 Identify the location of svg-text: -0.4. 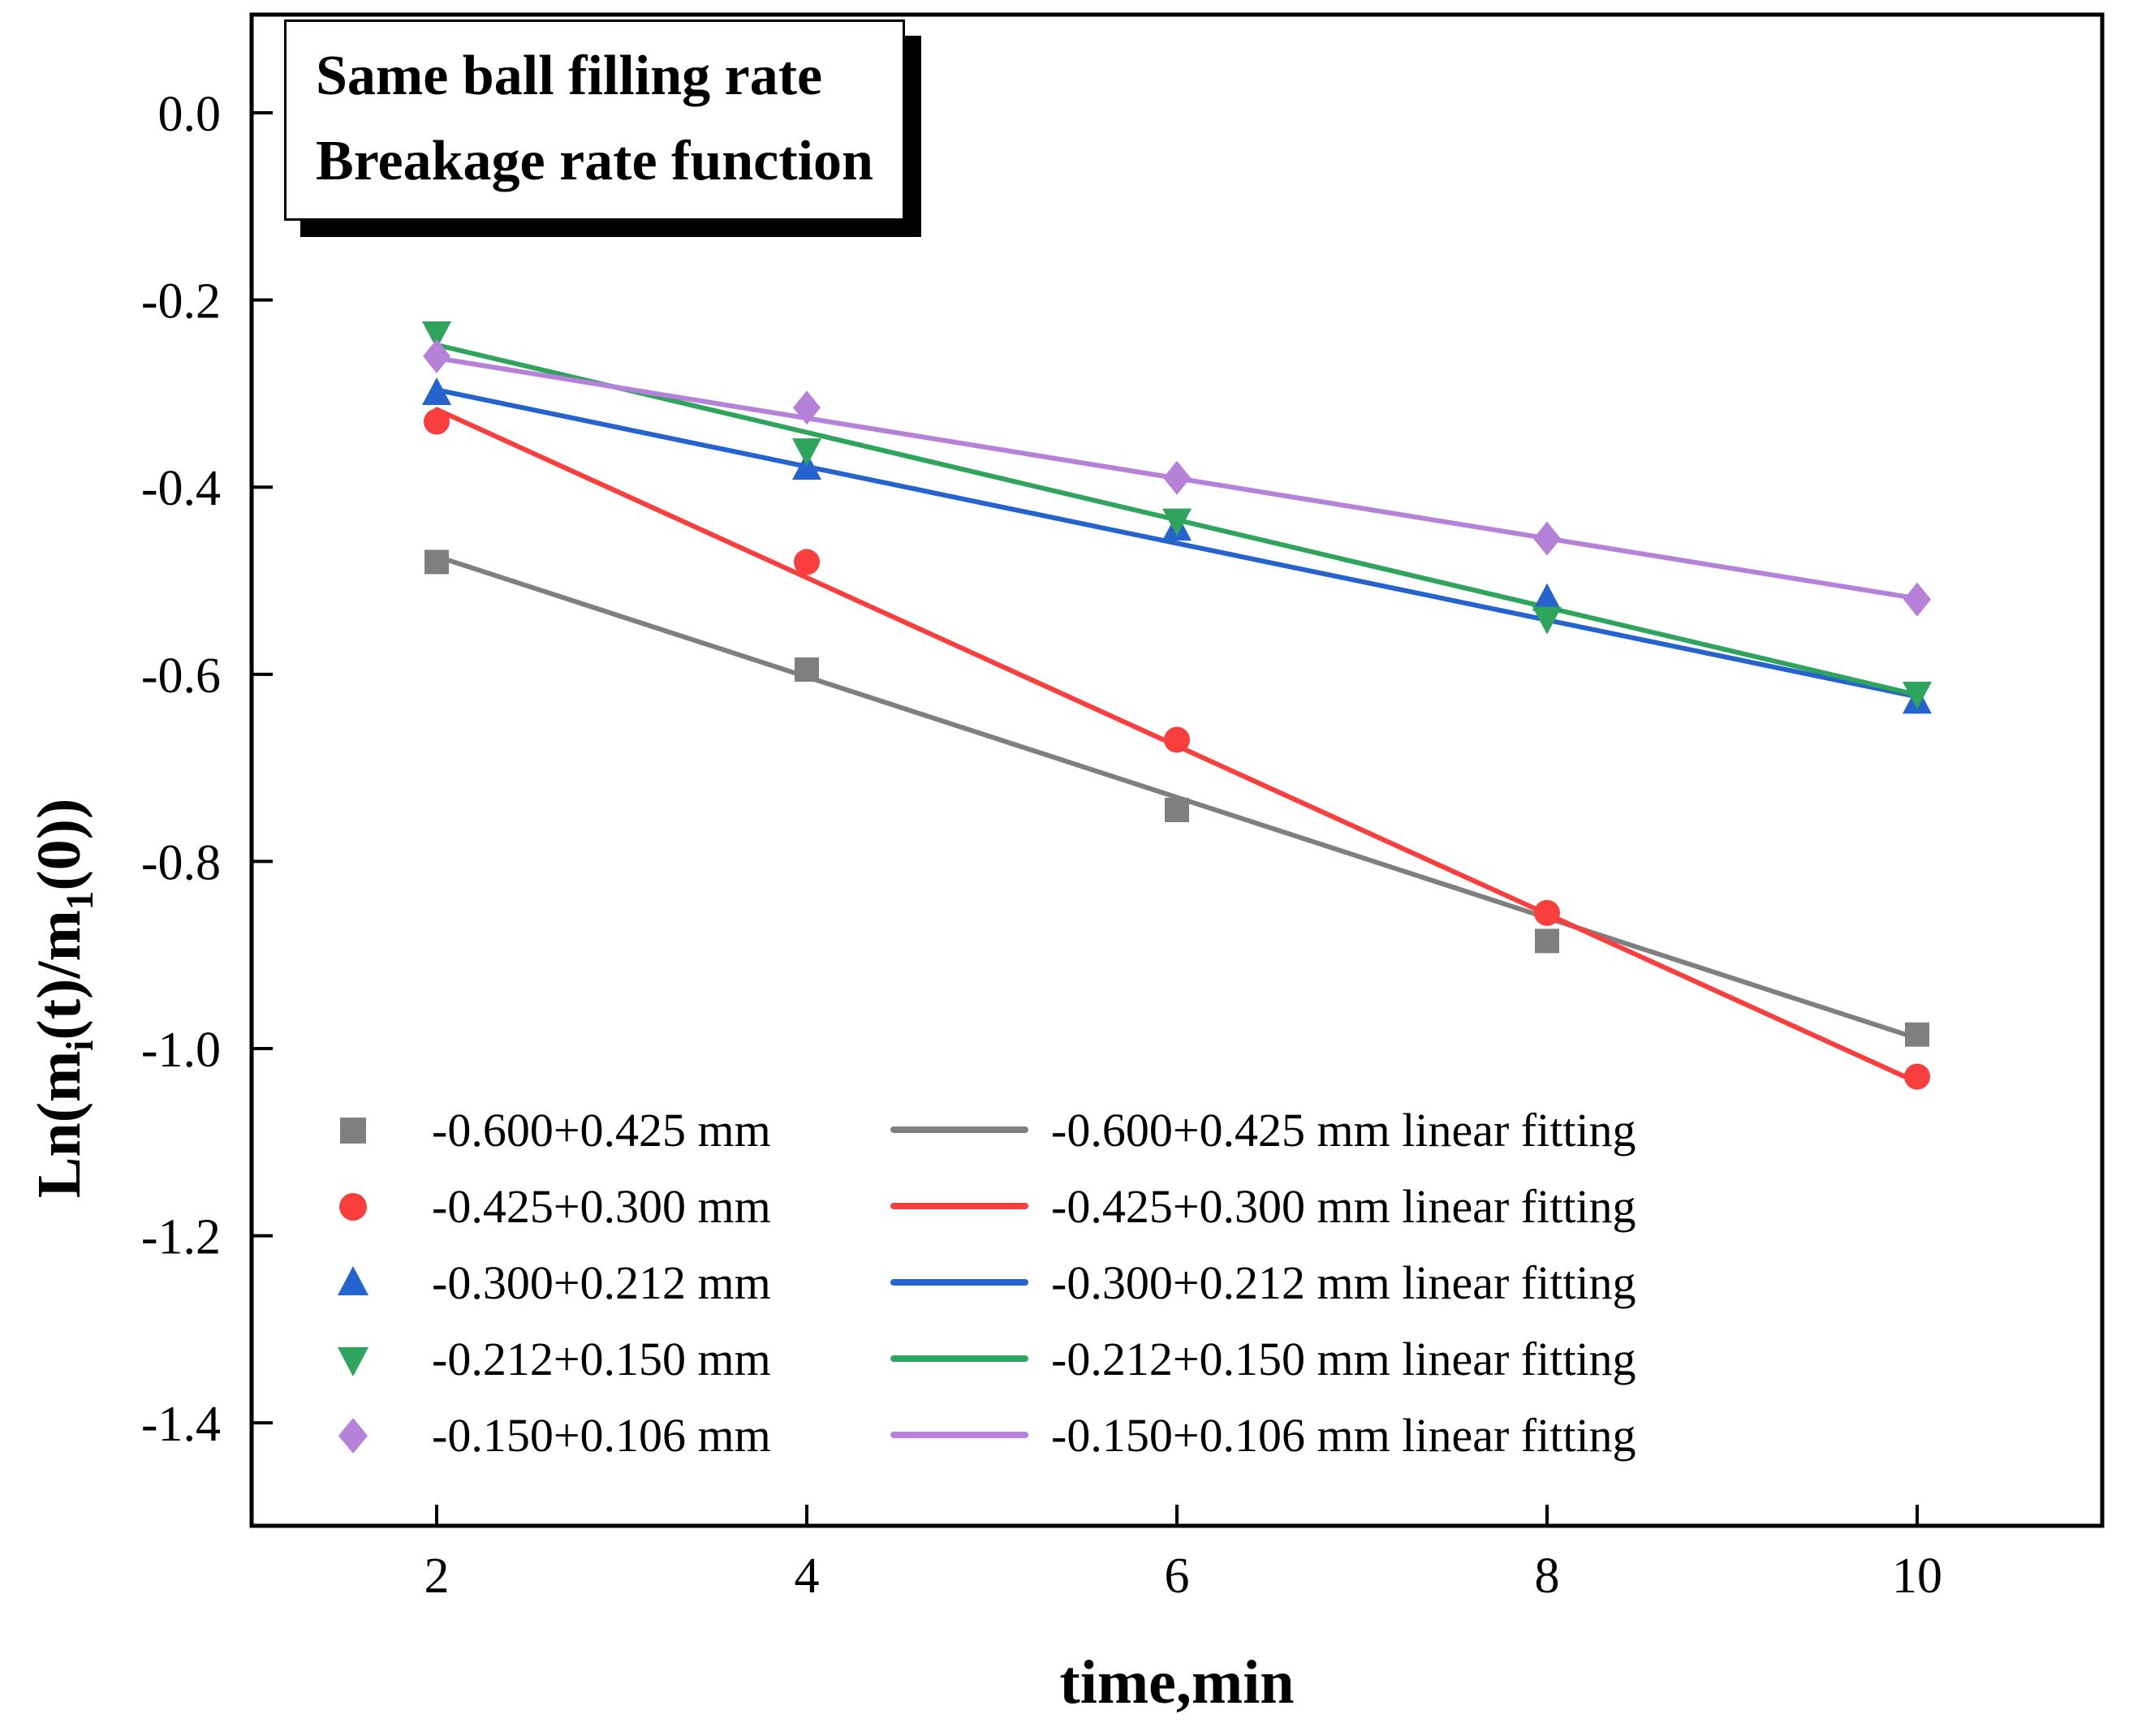
(181, 489).